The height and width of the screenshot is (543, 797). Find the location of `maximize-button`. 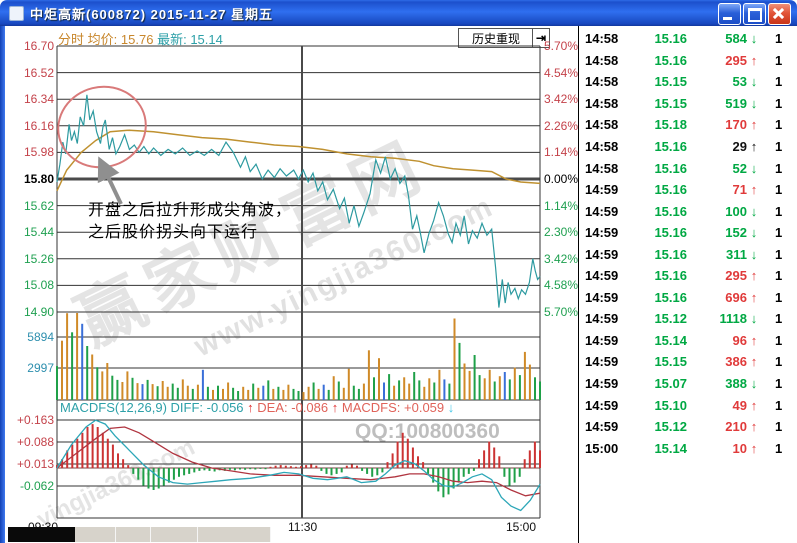

maximize-button is located at coordinates (754, 14).